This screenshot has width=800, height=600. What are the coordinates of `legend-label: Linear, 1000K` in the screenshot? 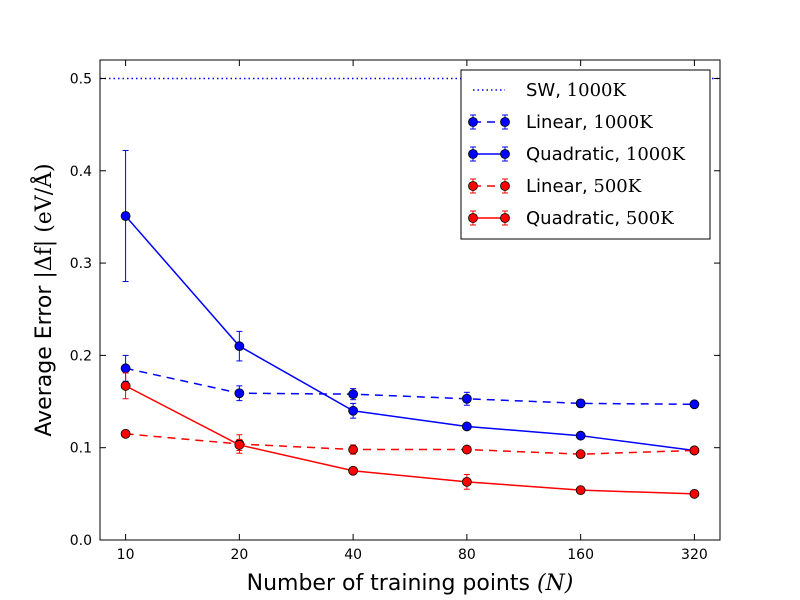 It's located at (589, 122).